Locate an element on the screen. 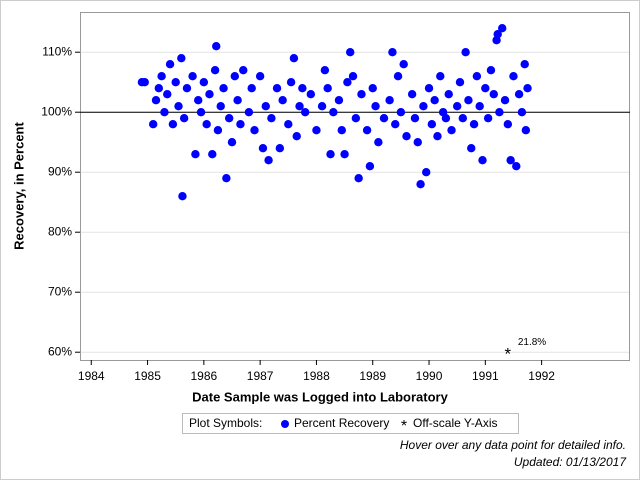  data-label: 21.8% is located at coordinates (532, 342).